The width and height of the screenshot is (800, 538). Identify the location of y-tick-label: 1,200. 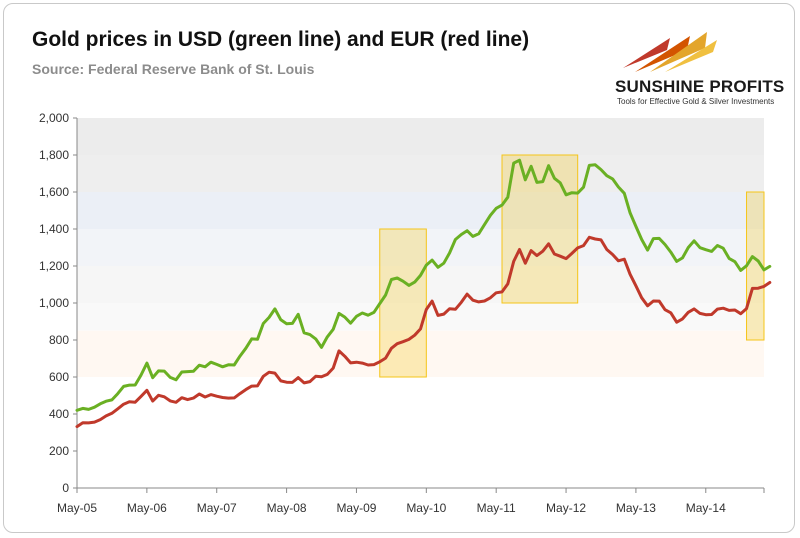
(54, 266).